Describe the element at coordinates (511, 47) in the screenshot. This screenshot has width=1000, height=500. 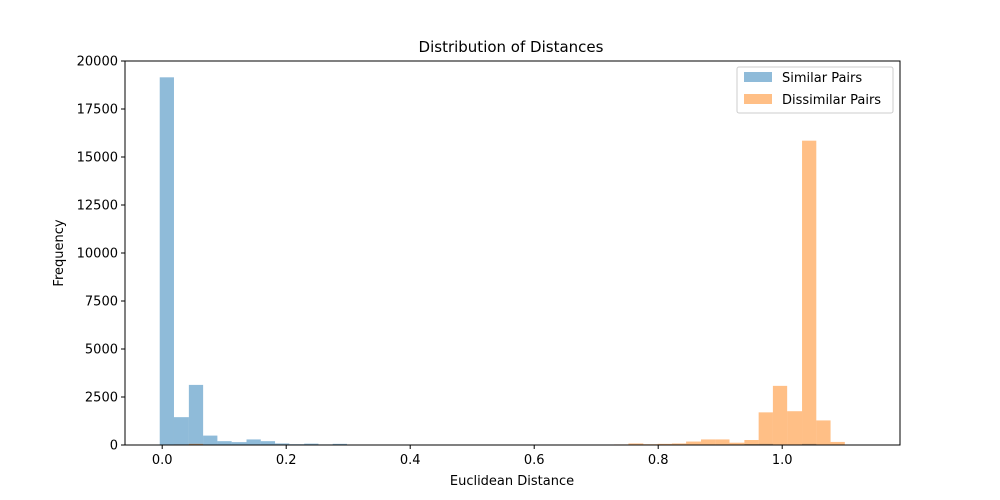
I see `chart-title: Distribution of Distances` at that location.